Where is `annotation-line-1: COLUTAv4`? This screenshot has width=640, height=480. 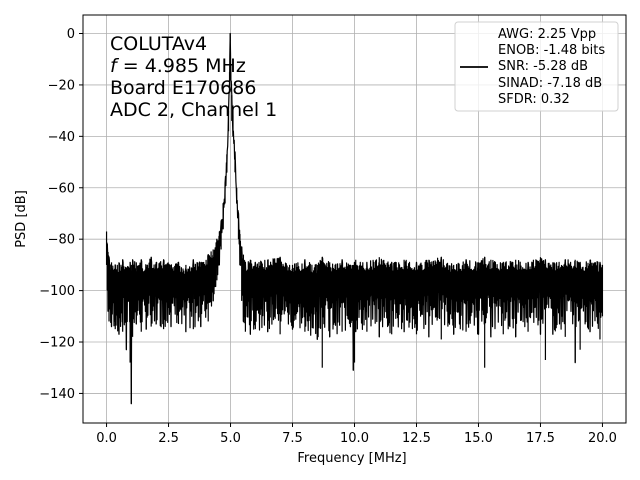 annotation-line-1: COLUTAv4 is located at coordinates (158, 44).